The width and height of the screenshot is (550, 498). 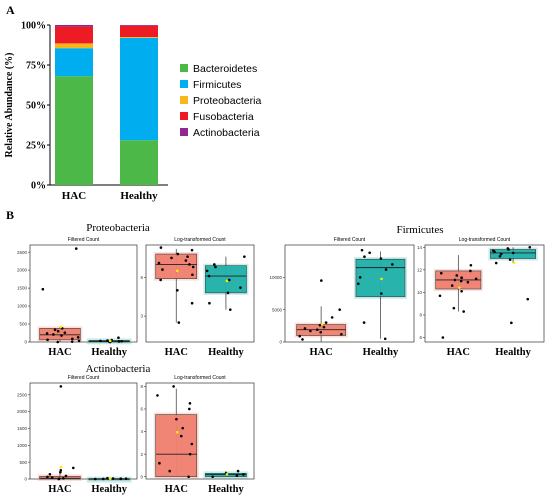 What do you see at coordinates (22, 270) in the screenshot?
I see `y-tick-label: 2000` at bounding box center [22, 270].